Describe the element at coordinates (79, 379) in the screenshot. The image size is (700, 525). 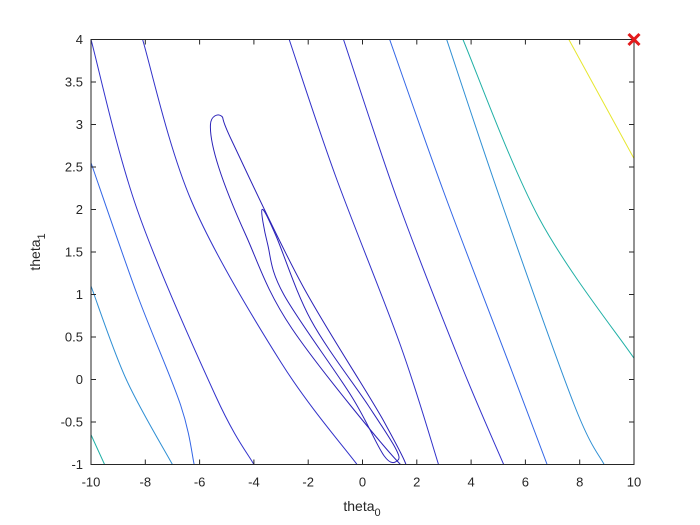
I see `y-tick-label: 0` at that location.